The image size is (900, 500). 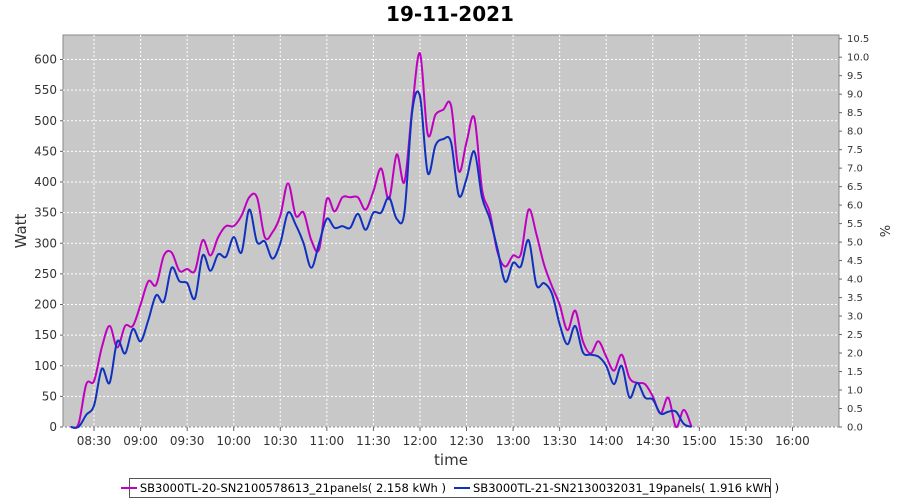 What do you see at coordinates (855, 76) in the screenshot?
I see `y2-tick-label: 9.5` at bounding box center [855, 76].